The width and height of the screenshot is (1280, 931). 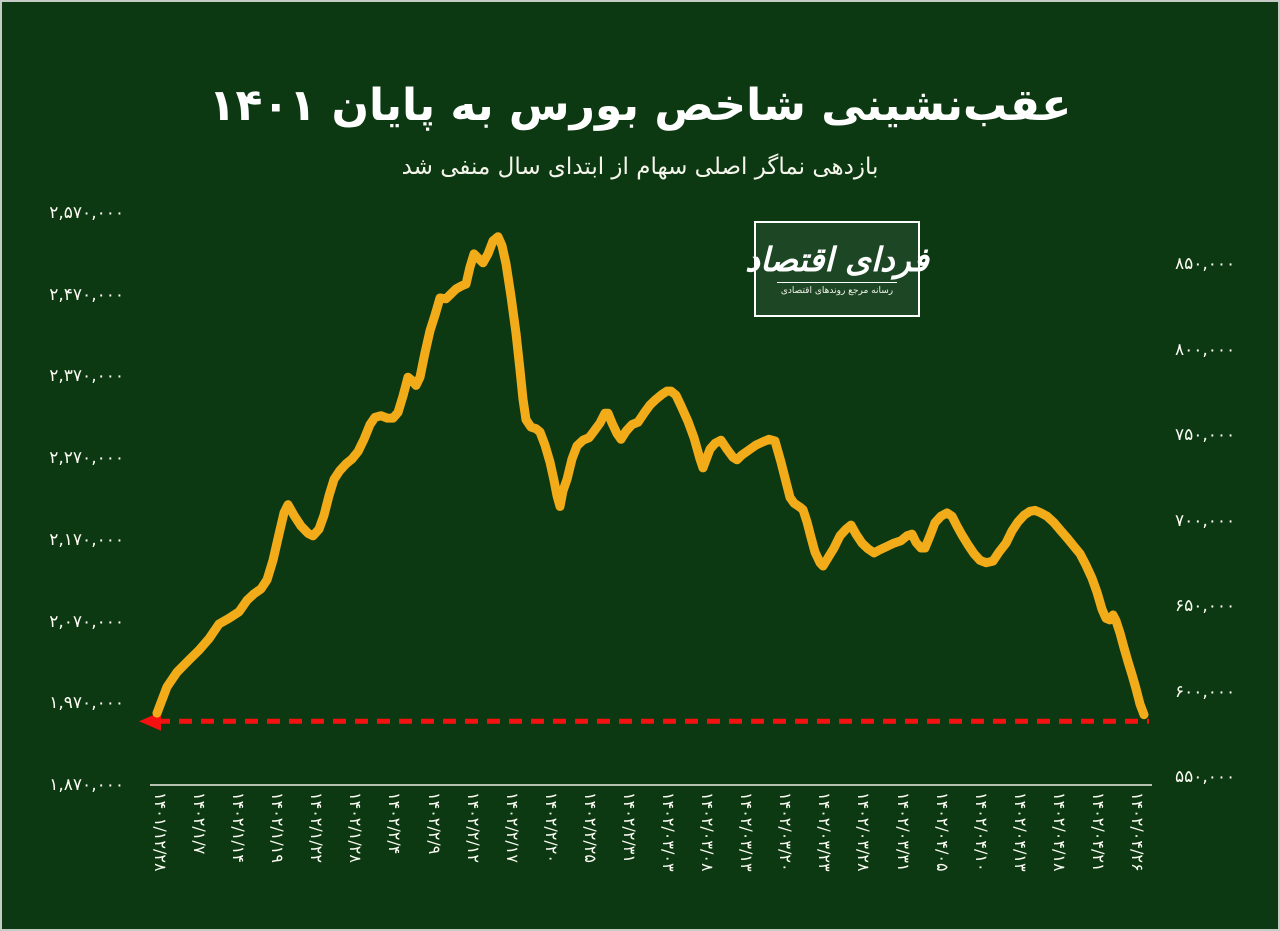 What do you see at coordinates (1205, 777) in the screenshot?
I see `y-right-tick-label: ۵۵۰,۰۰۰` at bounding box center [1205, 777].